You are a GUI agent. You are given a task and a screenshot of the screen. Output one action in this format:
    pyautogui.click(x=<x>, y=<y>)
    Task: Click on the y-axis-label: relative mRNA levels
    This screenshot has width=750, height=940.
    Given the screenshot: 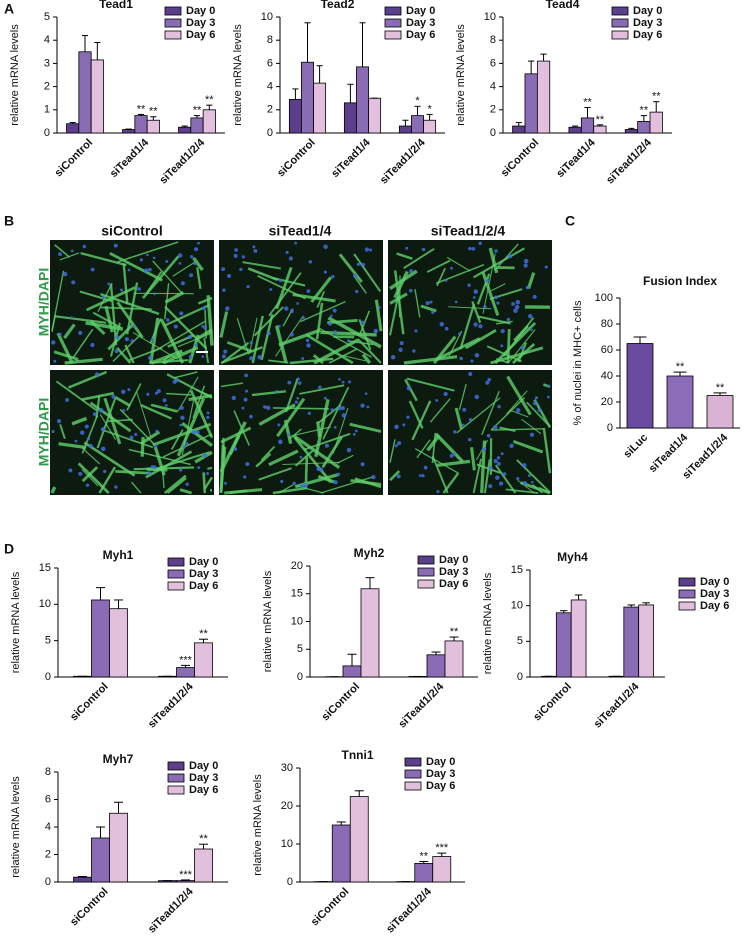 What is the action you would take?
    pyautogui.click(x=488, y=623)
    